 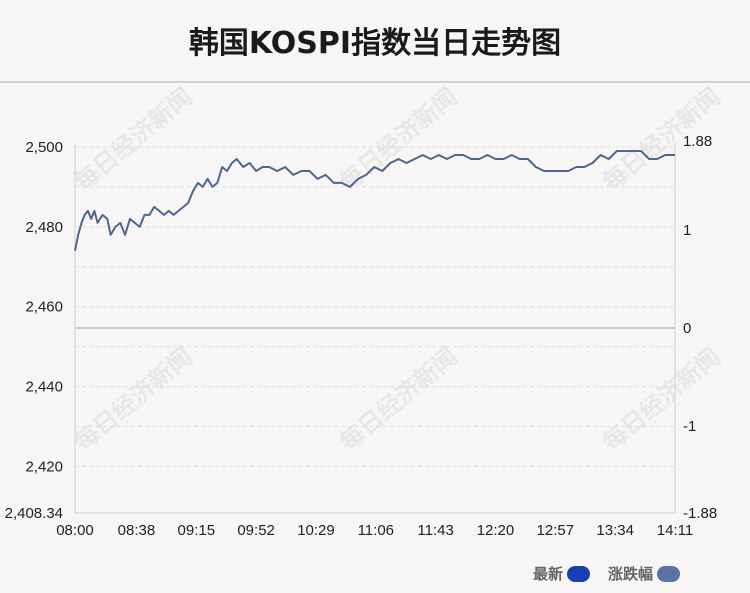 What do you see at coordinates (376, 530) in the screenshot?
I see `x-tick-label: 11:06` at bounding box center [376, 530].